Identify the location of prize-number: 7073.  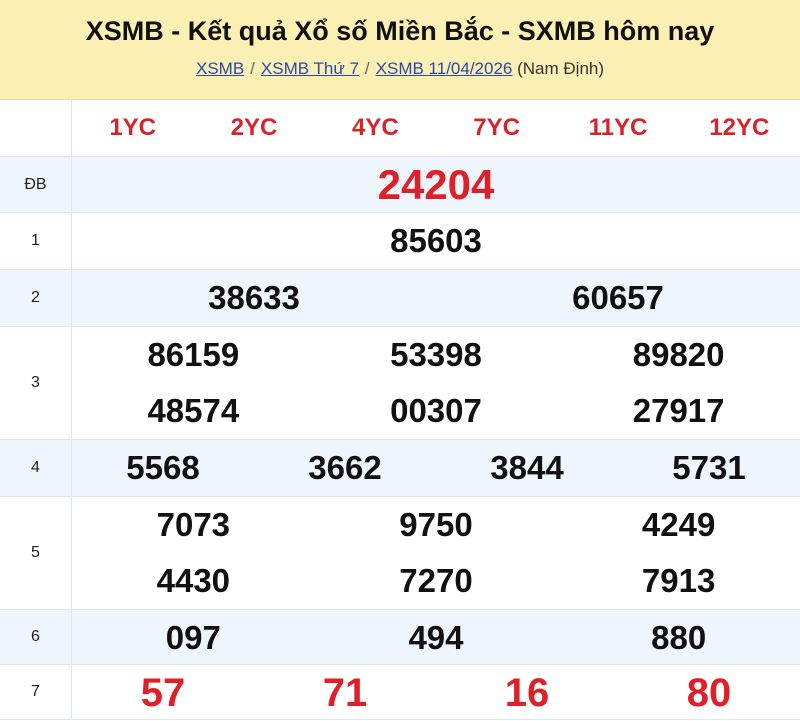
(193, 524).